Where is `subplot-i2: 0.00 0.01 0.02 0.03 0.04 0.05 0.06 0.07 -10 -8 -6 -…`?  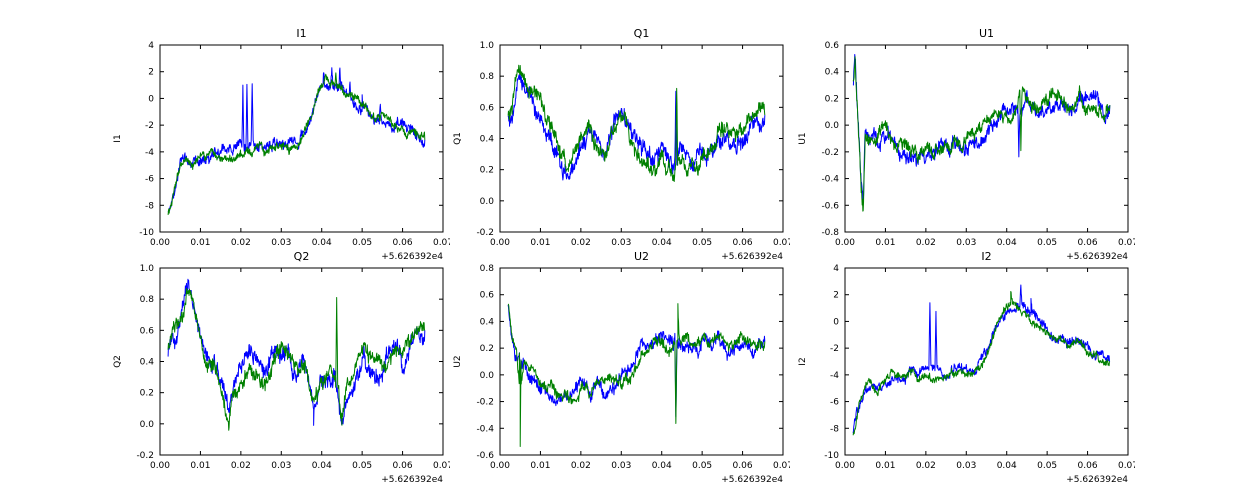 subplot-i2: 0.00 0.01 0.02 0.03 0.04 0.05 0.06 0.07 -10 -8 -6 -… is located at coordinates (961, 370).